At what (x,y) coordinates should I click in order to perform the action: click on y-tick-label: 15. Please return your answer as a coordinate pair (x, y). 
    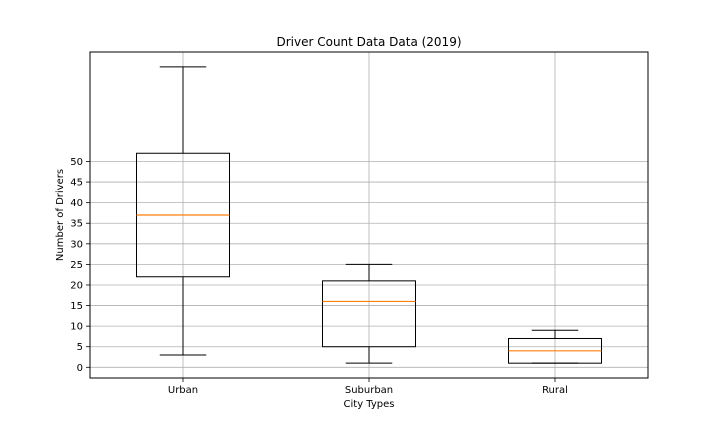
    Looking at the image, I should click on (76, 306).